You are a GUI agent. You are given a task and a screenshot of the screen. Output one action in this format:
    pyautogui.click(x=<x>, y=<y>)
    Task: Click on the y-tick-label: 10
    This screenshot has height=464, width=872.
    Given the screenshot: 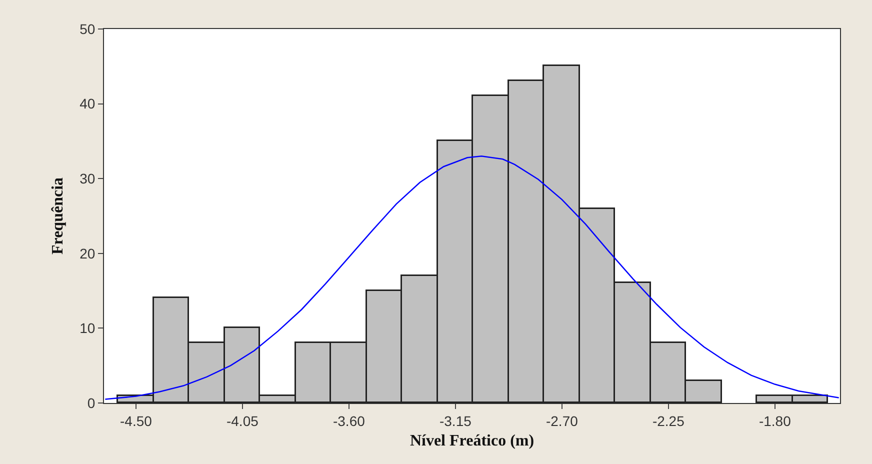 What is the action you would take?
    pyautogui.click(x=88, y=328)
    